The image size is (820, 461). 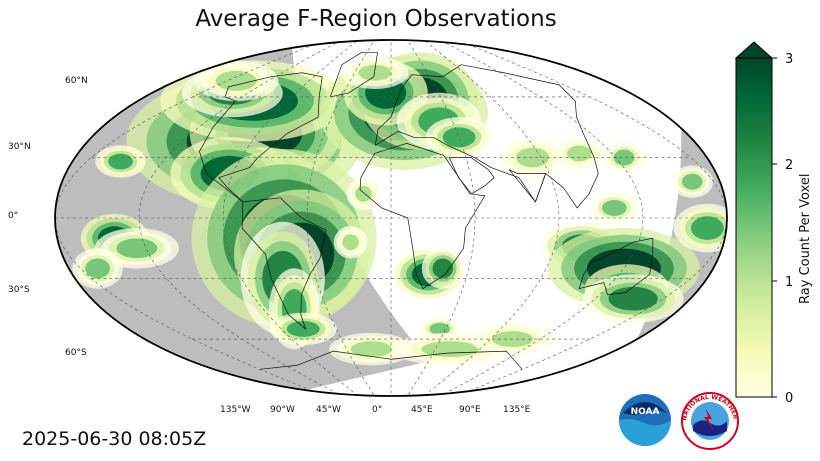 What do you see at coordinates (235, 410) in the screenshot?
I see `lon-label-135w: 135°W` at bounding box center [235, 410].